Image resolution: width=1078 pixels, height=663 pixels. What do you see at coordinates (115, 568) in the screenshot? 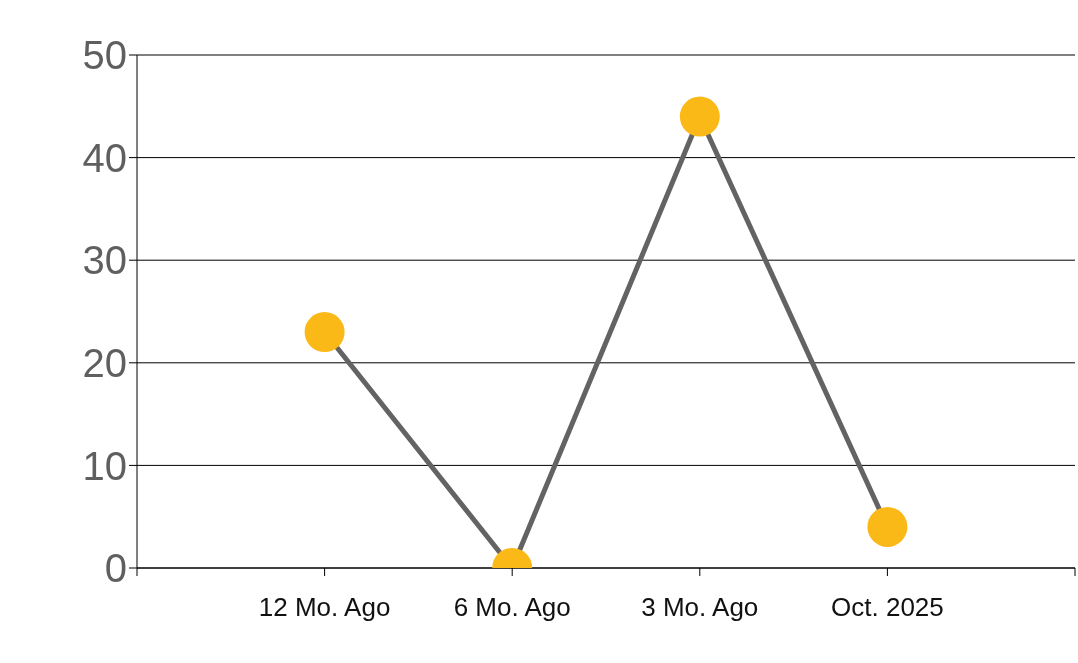
I see `y-tick-label: 0` at bounding box center [115, 568].